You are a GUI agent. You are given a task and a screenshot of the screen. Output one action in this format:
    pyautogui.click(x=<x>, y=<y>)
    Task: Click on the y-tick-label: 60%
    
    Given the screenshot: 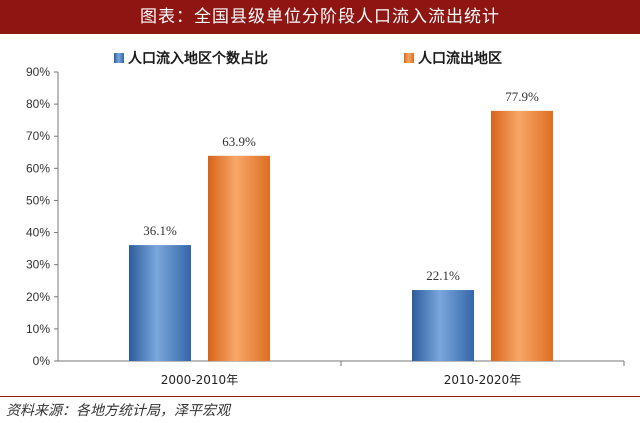 What is the action you would take?
    pyautogui.click(x=38, y=168)
    